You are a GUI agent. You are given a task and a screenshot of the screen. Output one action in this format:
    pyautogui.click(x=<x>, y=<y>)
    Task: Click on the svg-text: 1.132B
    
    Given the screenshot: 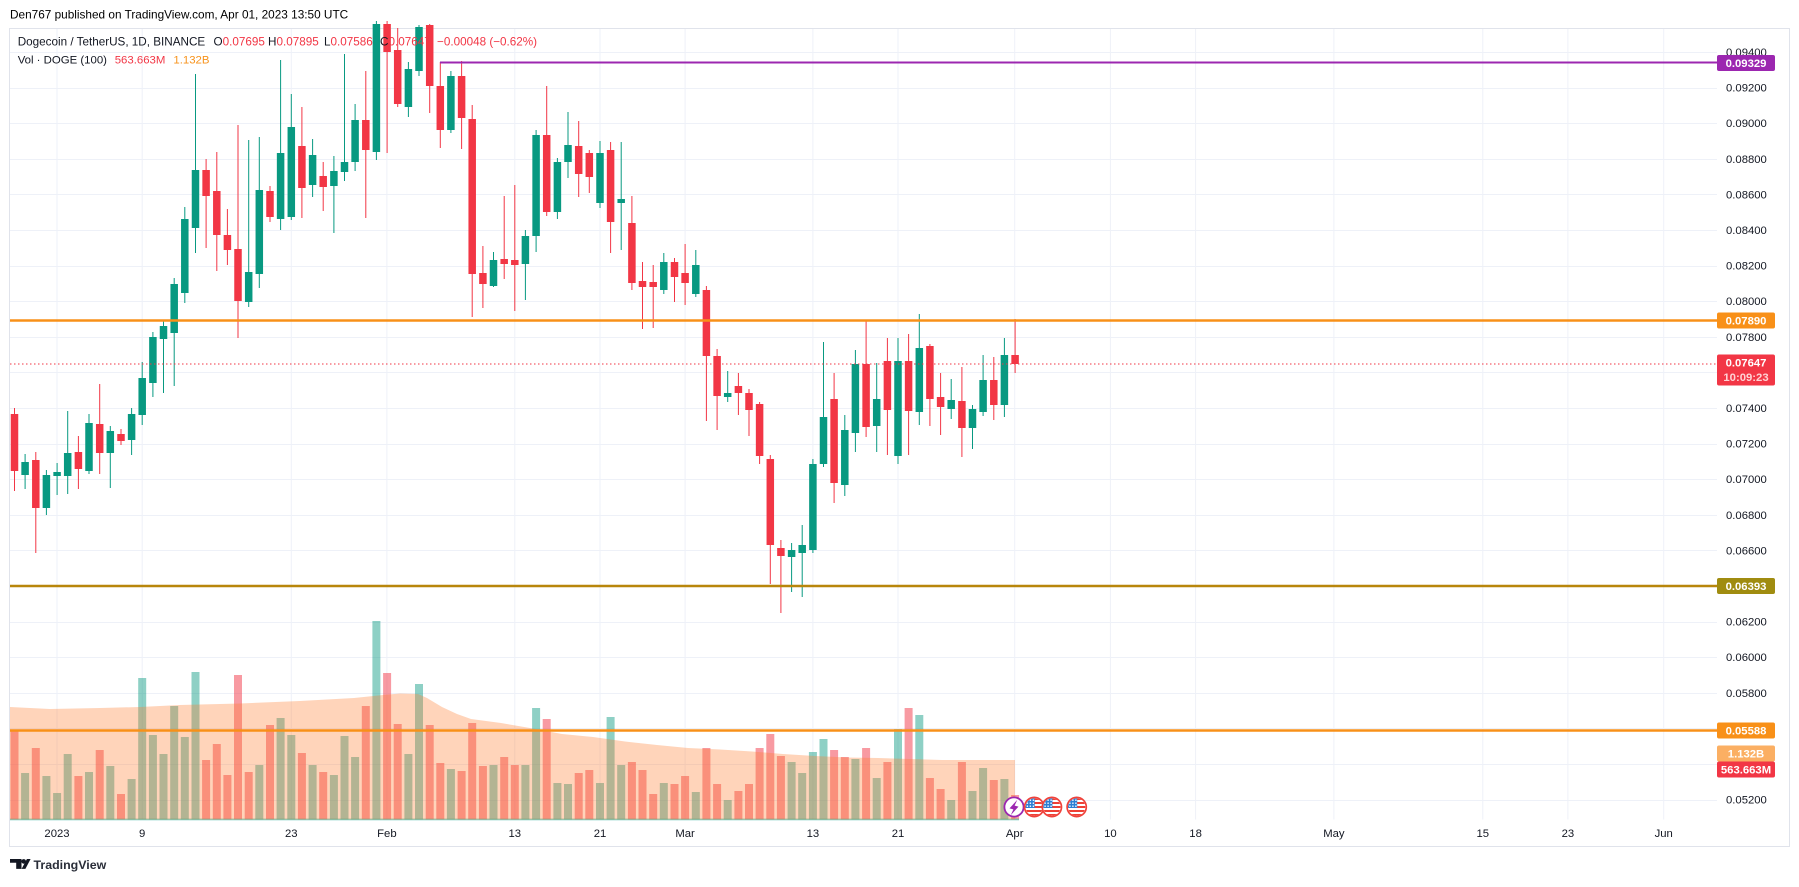 What is the action you would take?
    pyautogui.click(x=1746, y=755)
    